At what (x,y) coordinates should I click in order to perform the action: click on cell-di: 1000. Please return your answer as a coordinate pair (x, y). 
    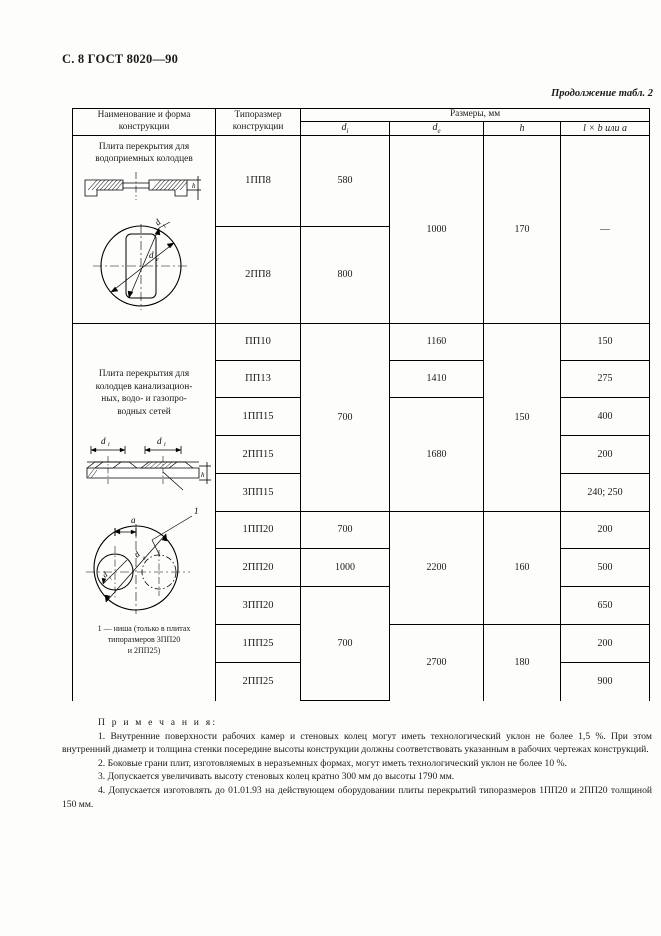
    Looking at the image, I should click on (345, 567).